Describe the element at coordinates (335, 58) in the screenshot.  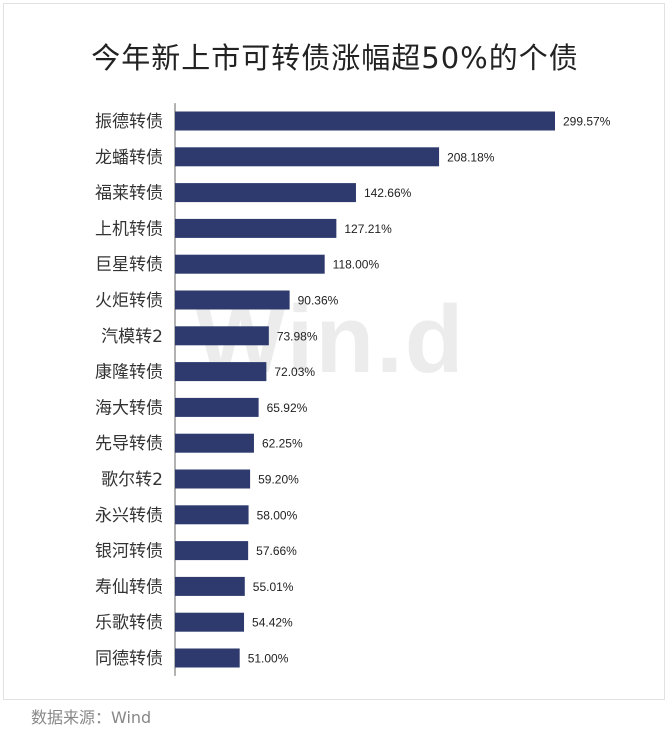
I see `chart-title: 今年新上市可转债涨幅超50%的个债` at that location.